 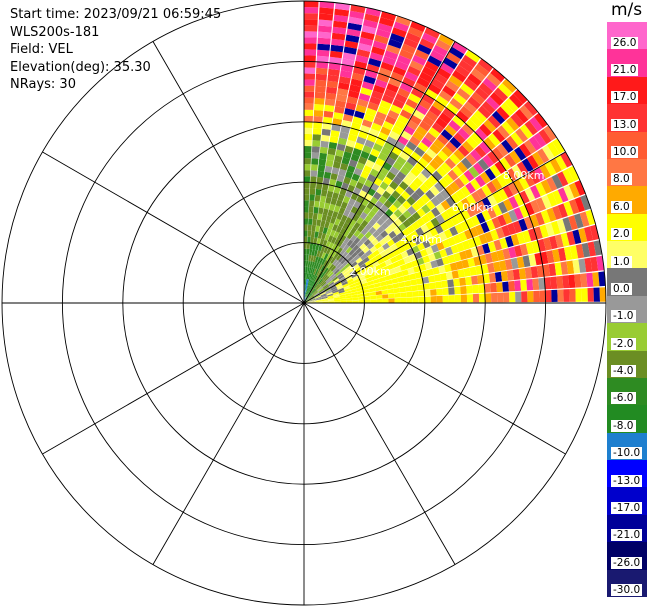 What do you see at coordinates (627, 480) in the screenshot?
I see `colorbar-tick-label: -13.0` at bounding box center [627, 480].